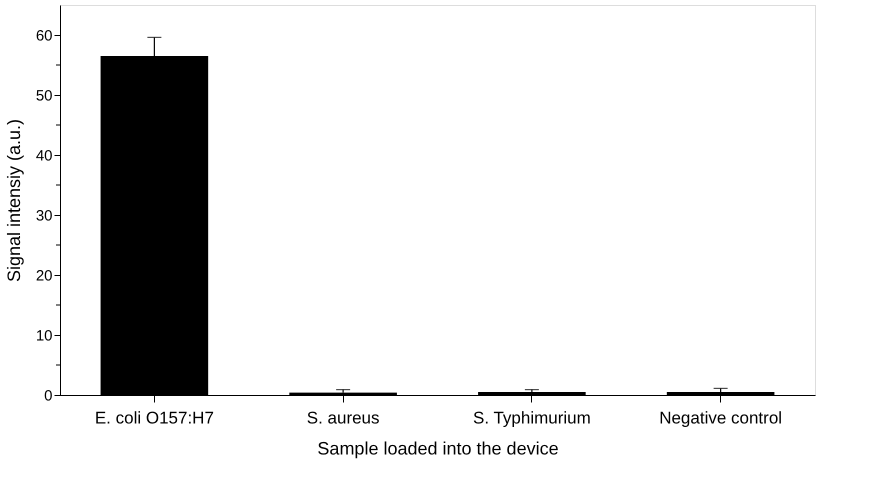  I want to click on y-tick-label: 20, so click(44, 276).